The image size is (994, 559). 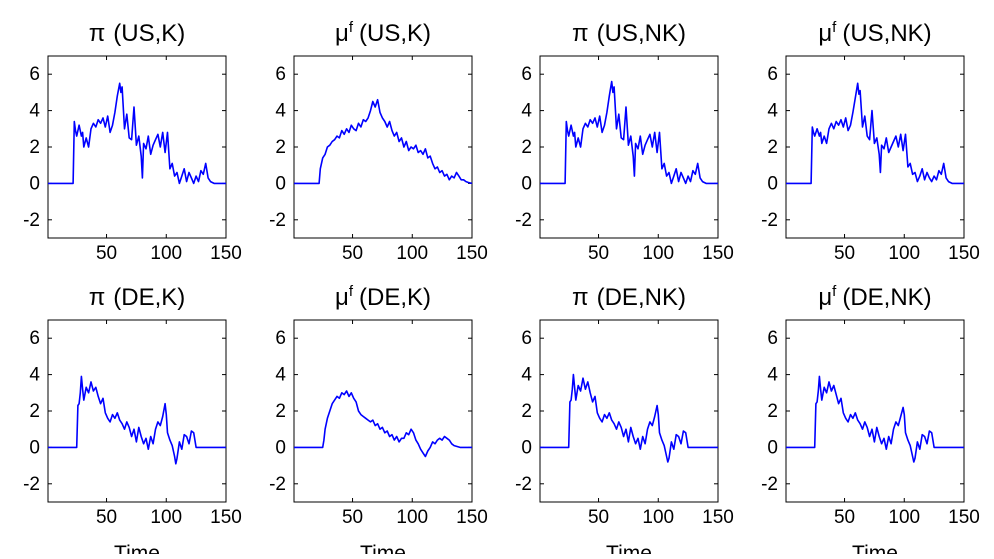 I want to click on subplot-6: μf (DE,K) 6 4 2 0 -2 50 100 150 Time, so click(x=378, y=421).